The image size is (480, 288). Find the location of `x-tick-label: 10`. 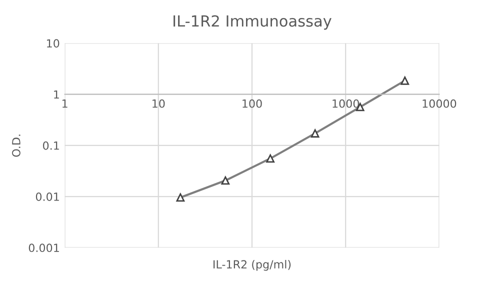

x-tick-label: 10 is located at coordinates (158, 103).